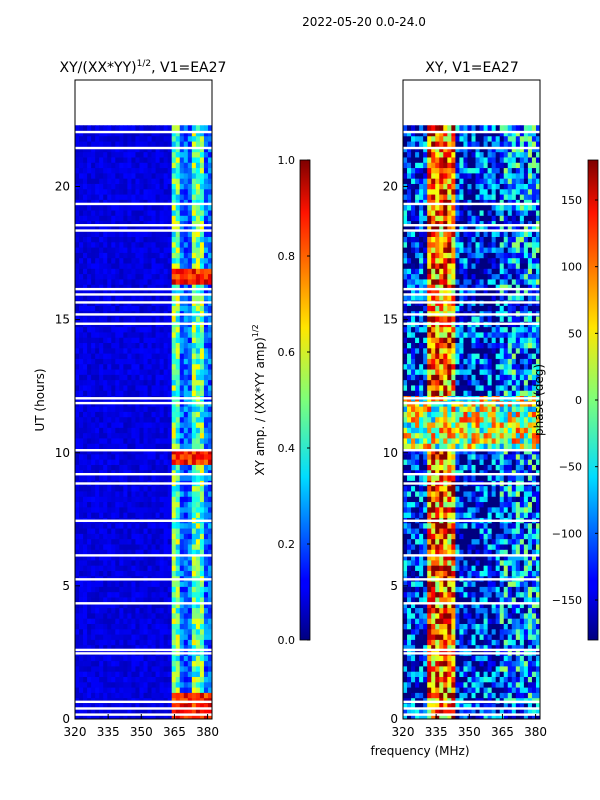 The height and width of the screenshot is (800, 600). Describe the element at coordinates (62, 453) in the screenshot. I see `y-tick-label: 10` at that location.